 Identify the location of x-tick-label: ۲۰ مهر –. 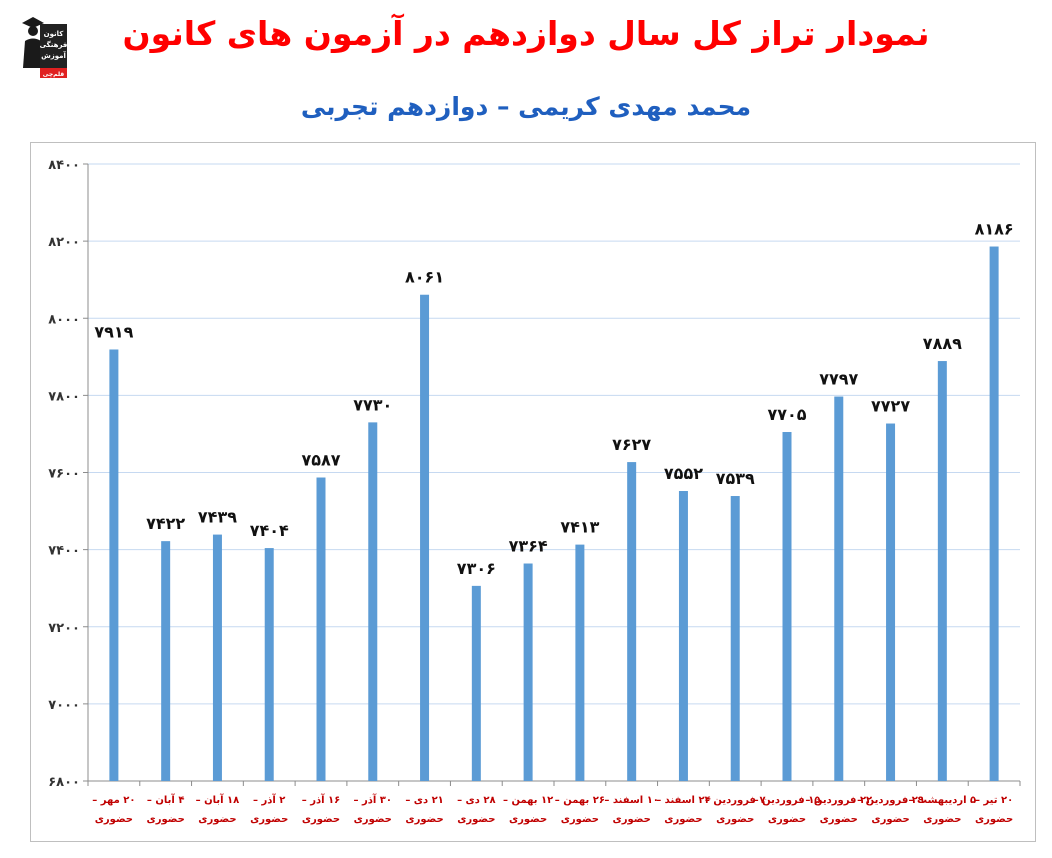
(113, 800).